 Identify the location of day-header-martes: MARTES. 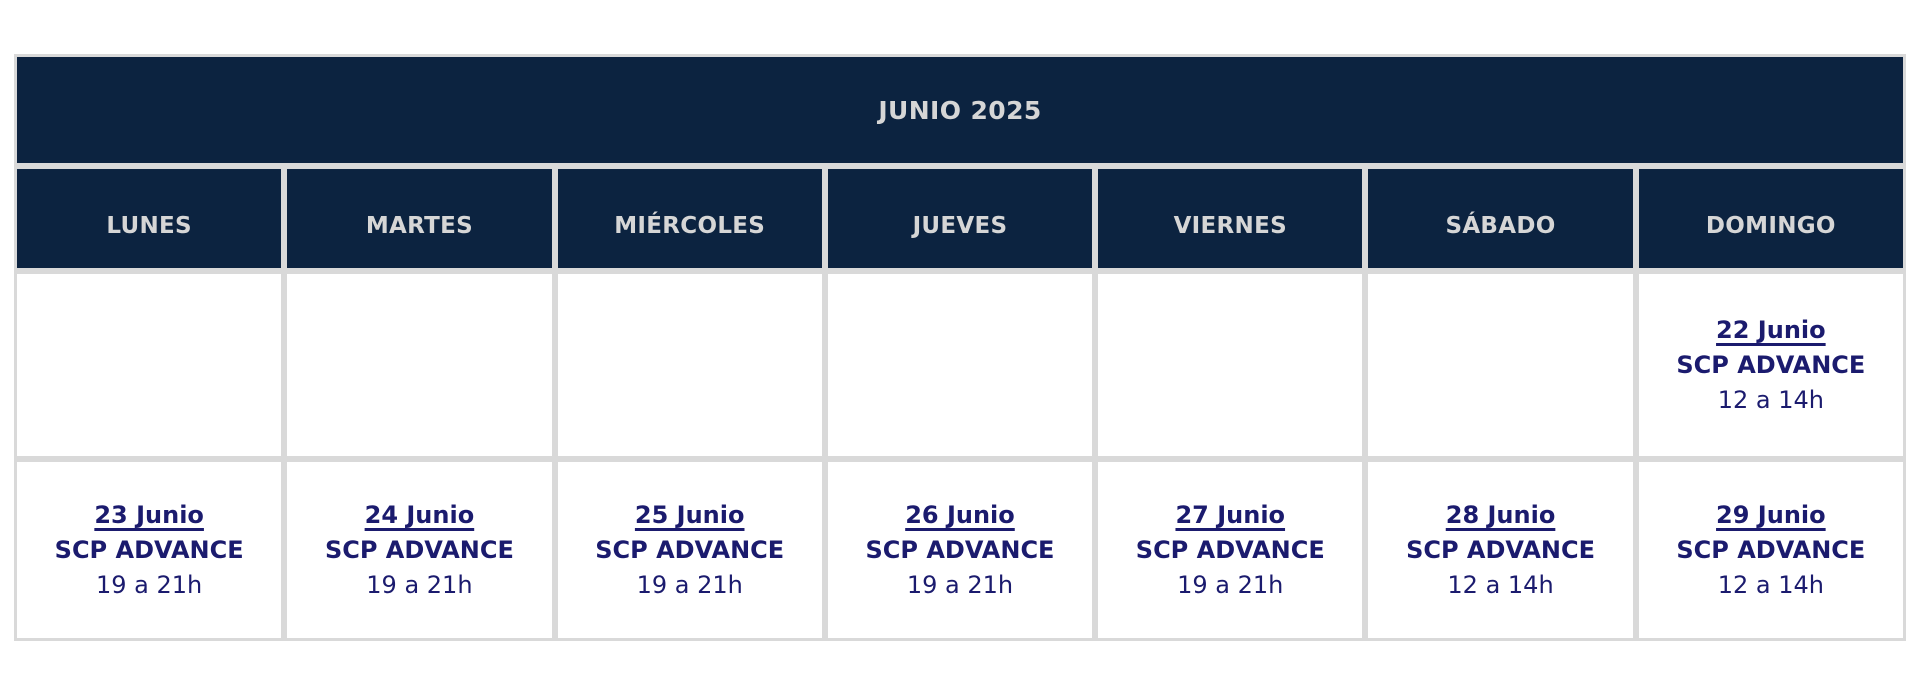
(419, 218).